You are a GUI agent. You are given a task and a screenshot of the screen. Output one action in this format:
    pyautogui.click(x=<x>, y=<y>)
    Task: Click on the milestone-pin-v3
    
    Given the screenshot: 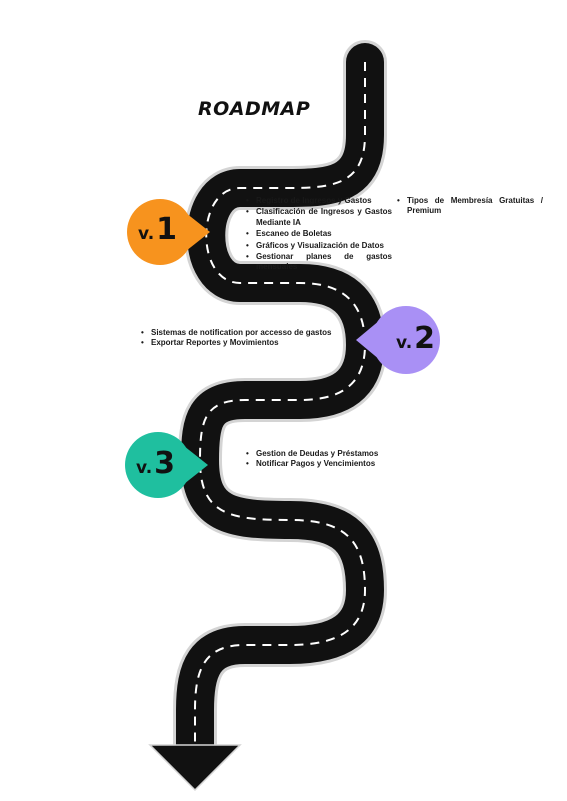 What is the action you would take?
    pyautogui.click(x=166, y=465)
    